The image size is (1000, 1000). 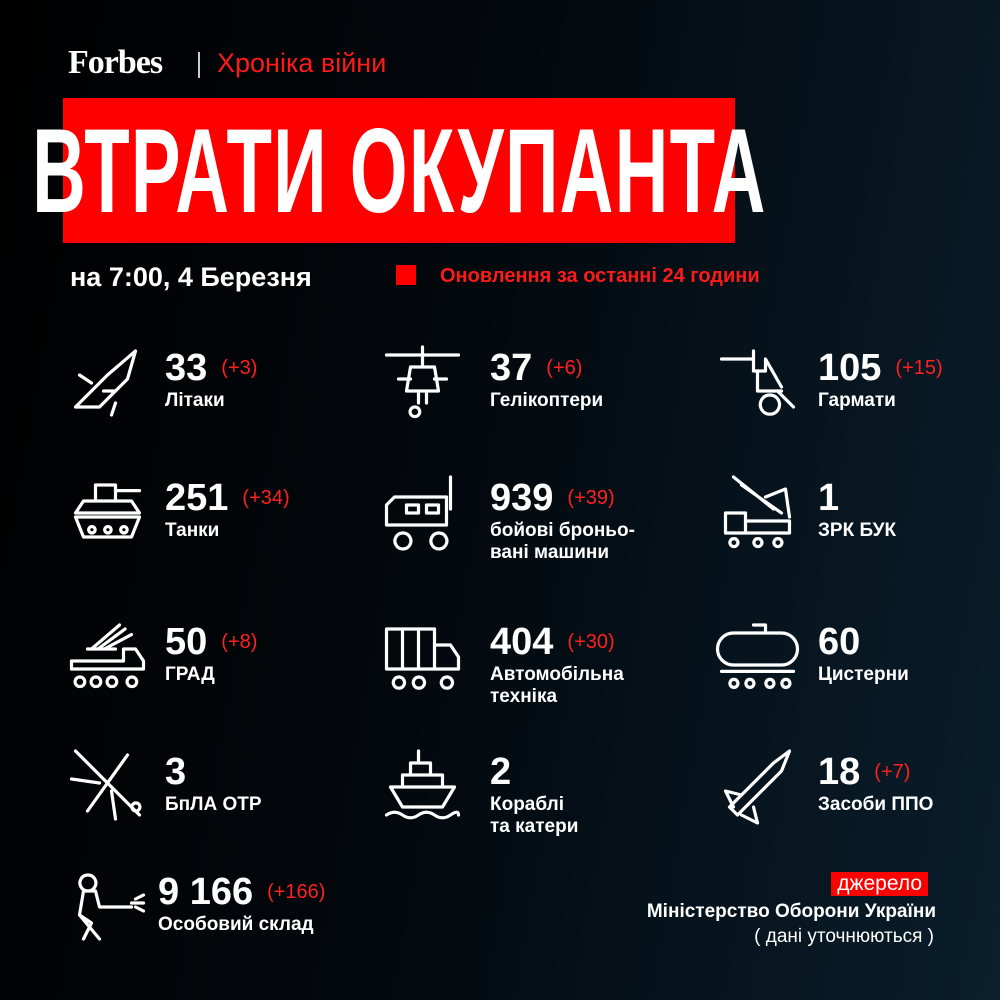 I want to click on loss-item: 3 БпЛА ОТР, so click(x=213, y=784).